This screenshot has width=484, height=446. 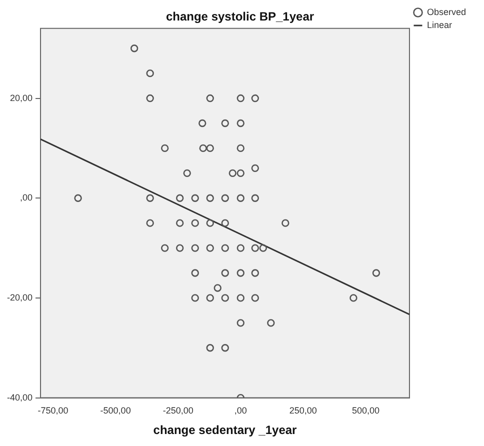 What do you see at coordinates (53, 411) in the screenshot?
I see `x-tick-label: -750,00` at bounding box center [53, 411].